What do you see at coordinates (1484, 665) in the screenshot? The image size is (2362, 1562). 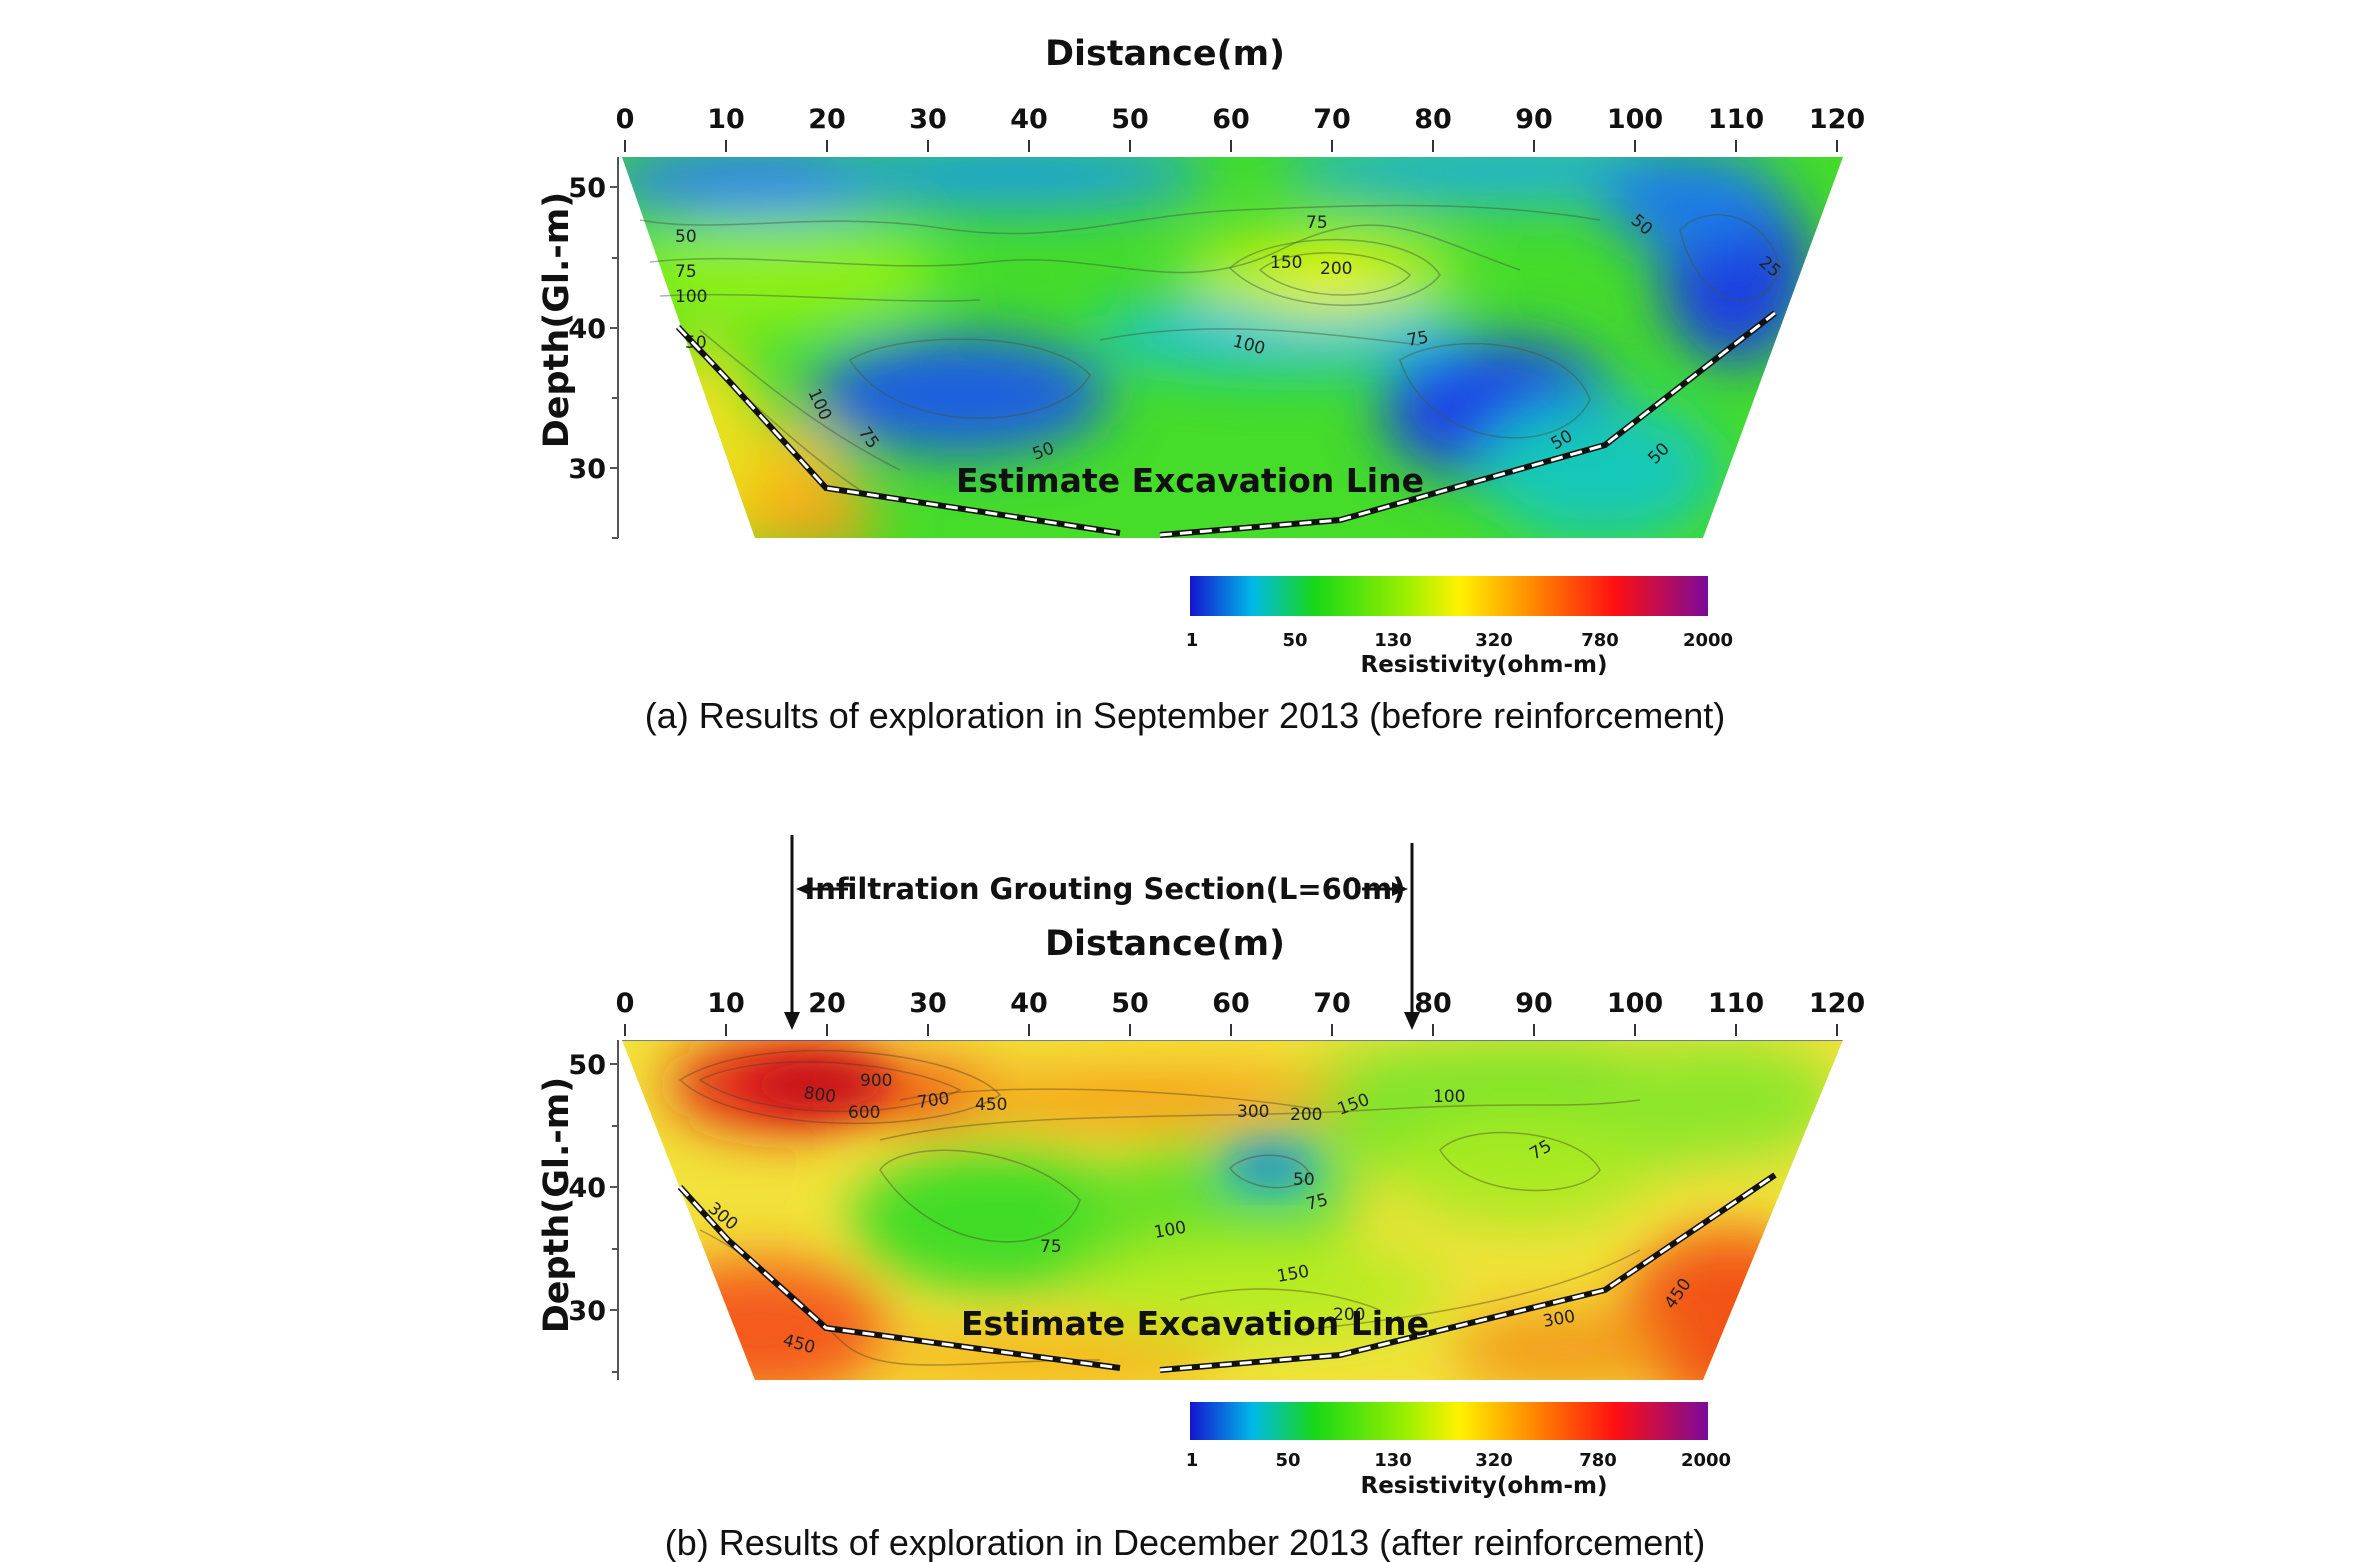 I see `colorbar-title-a: Resistivity(ohm-m)` at bounding box center [1484, 665].